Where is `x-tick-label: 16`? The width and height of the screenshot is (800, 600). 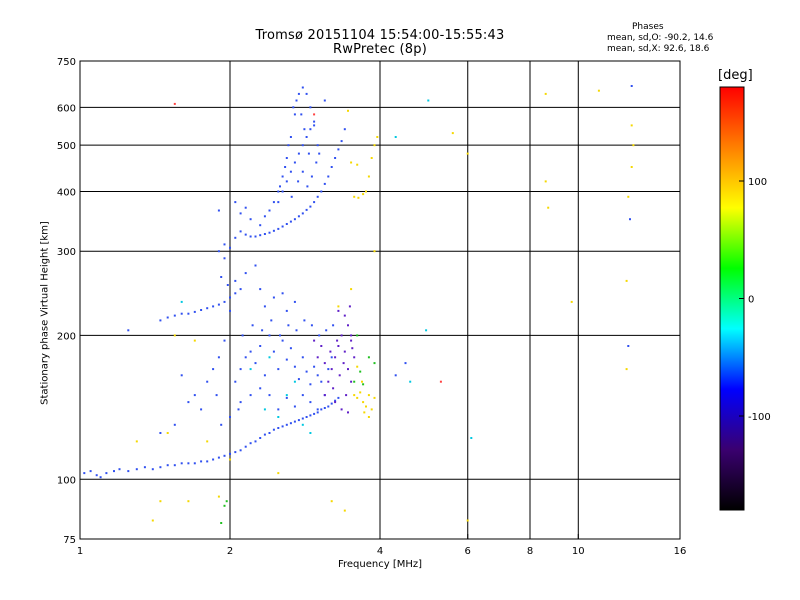 x-tick-label: 16 is located at coordinates (680, 551).